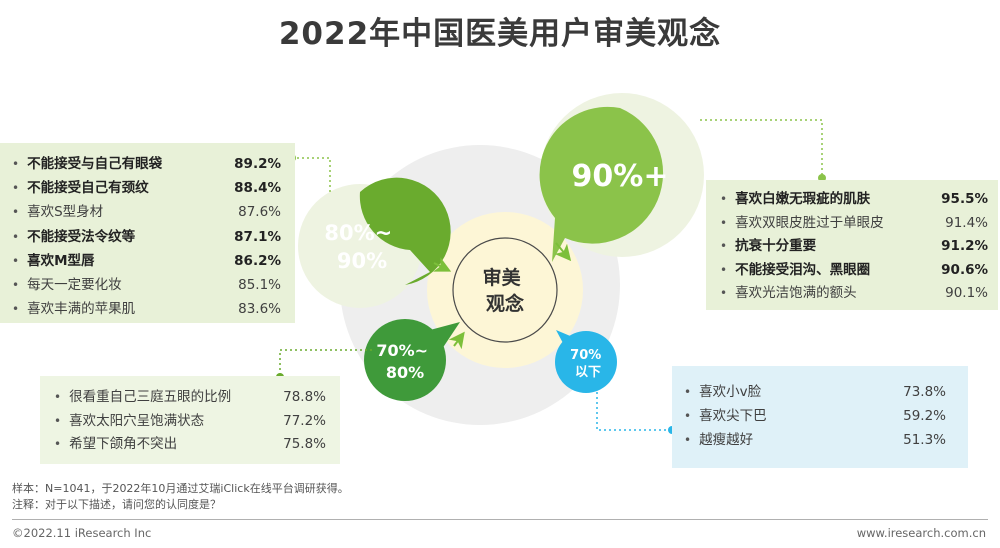 This screenshot has height=548, width=1000. What do you see at coordinates (815, 392) in the screenshot?
I see `list-item: • 喜欢小v脸 73.8%` at bounding box center [815, 392].